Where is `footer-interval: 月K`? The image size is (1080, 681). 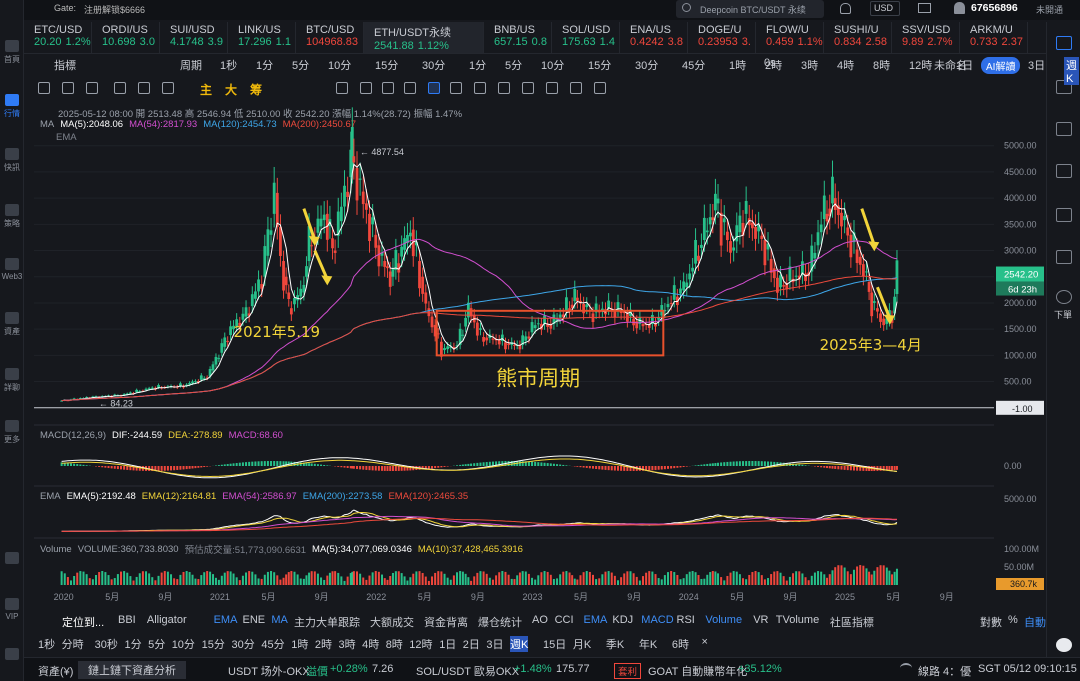
footer-interval: 月K is located at coordinates (582, 645).